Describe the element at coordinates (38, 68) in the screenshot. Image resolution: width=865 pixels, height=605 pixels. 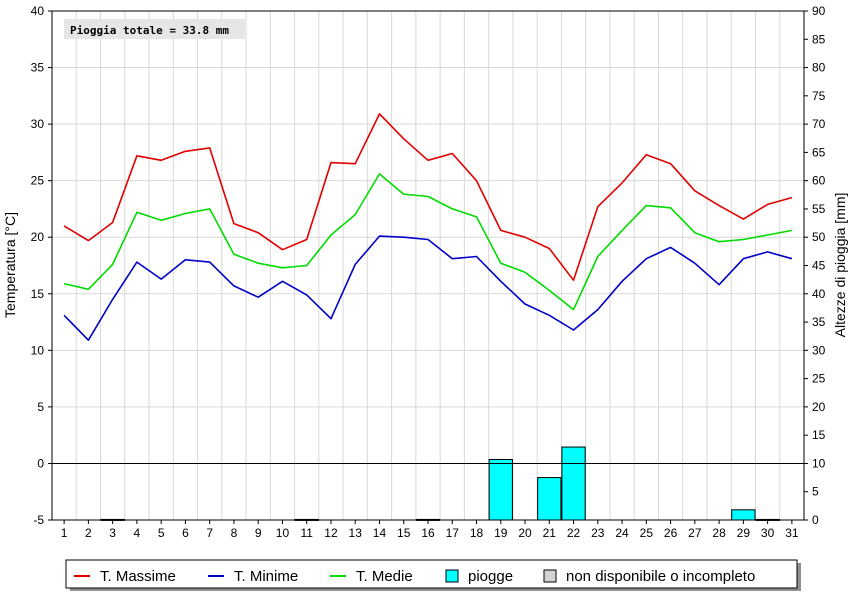
I see `left-tick-label: 35` at that location.